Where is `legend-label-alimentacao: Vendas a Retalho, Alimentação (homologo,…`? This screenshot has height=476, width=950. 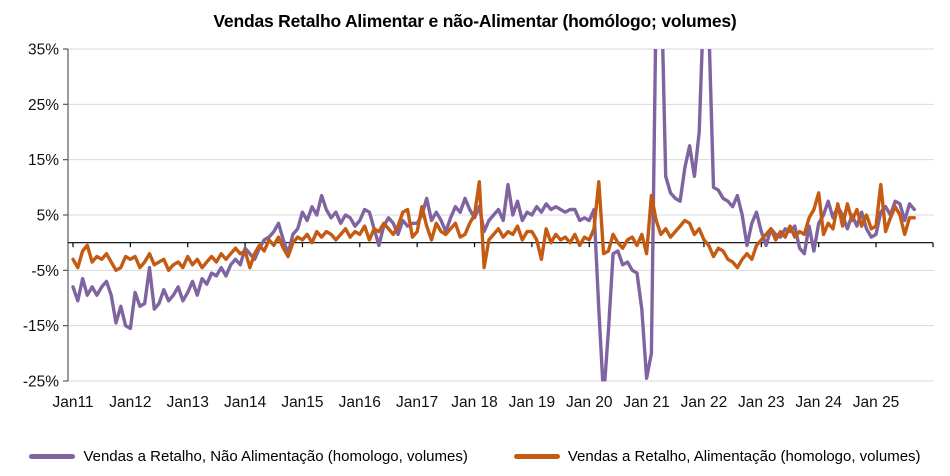 legend-label-alimentacao: Vendas a Retalho, Alimentação (homologo,… is located at coordinates (744, 456).